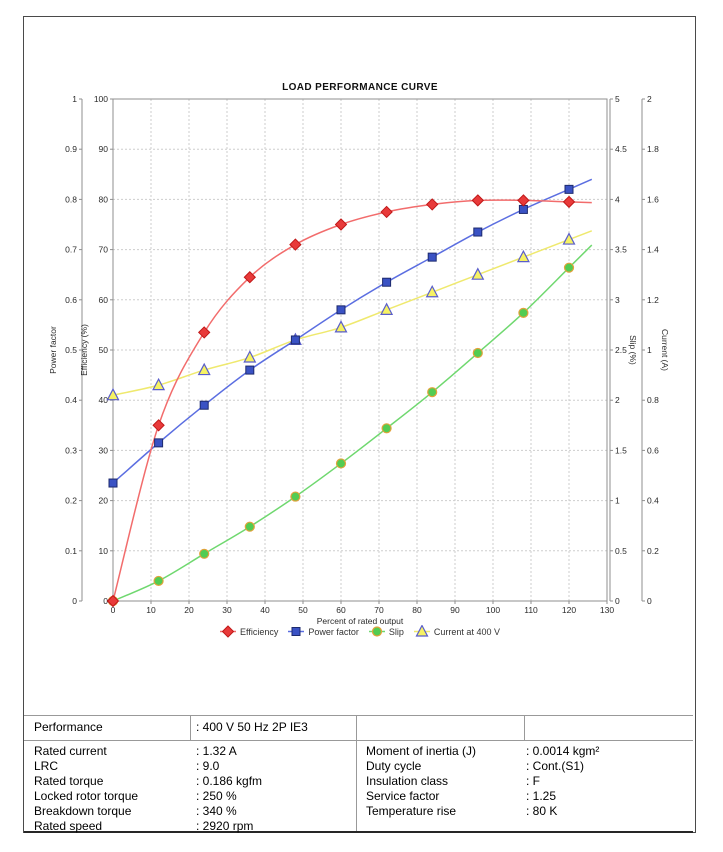 The height and width of the screenshot is (852, 723). I want to click on axis-tick-label: 0.3, so click(71, 450).